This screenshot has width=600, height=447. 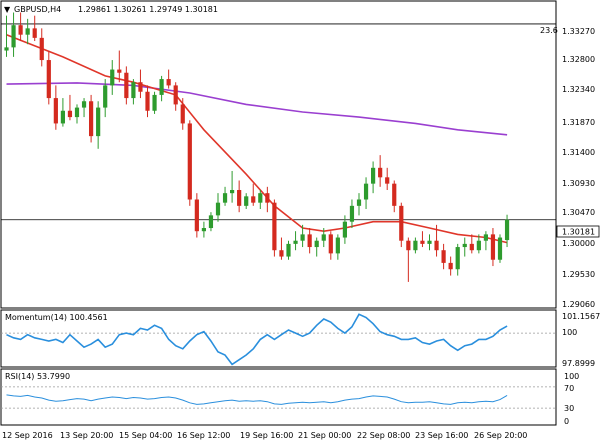 What do you see at coordinates (383, 435) in the screenshot?
I see `time-label: 22 Sep 08:00` at bounding box center [383, 435].